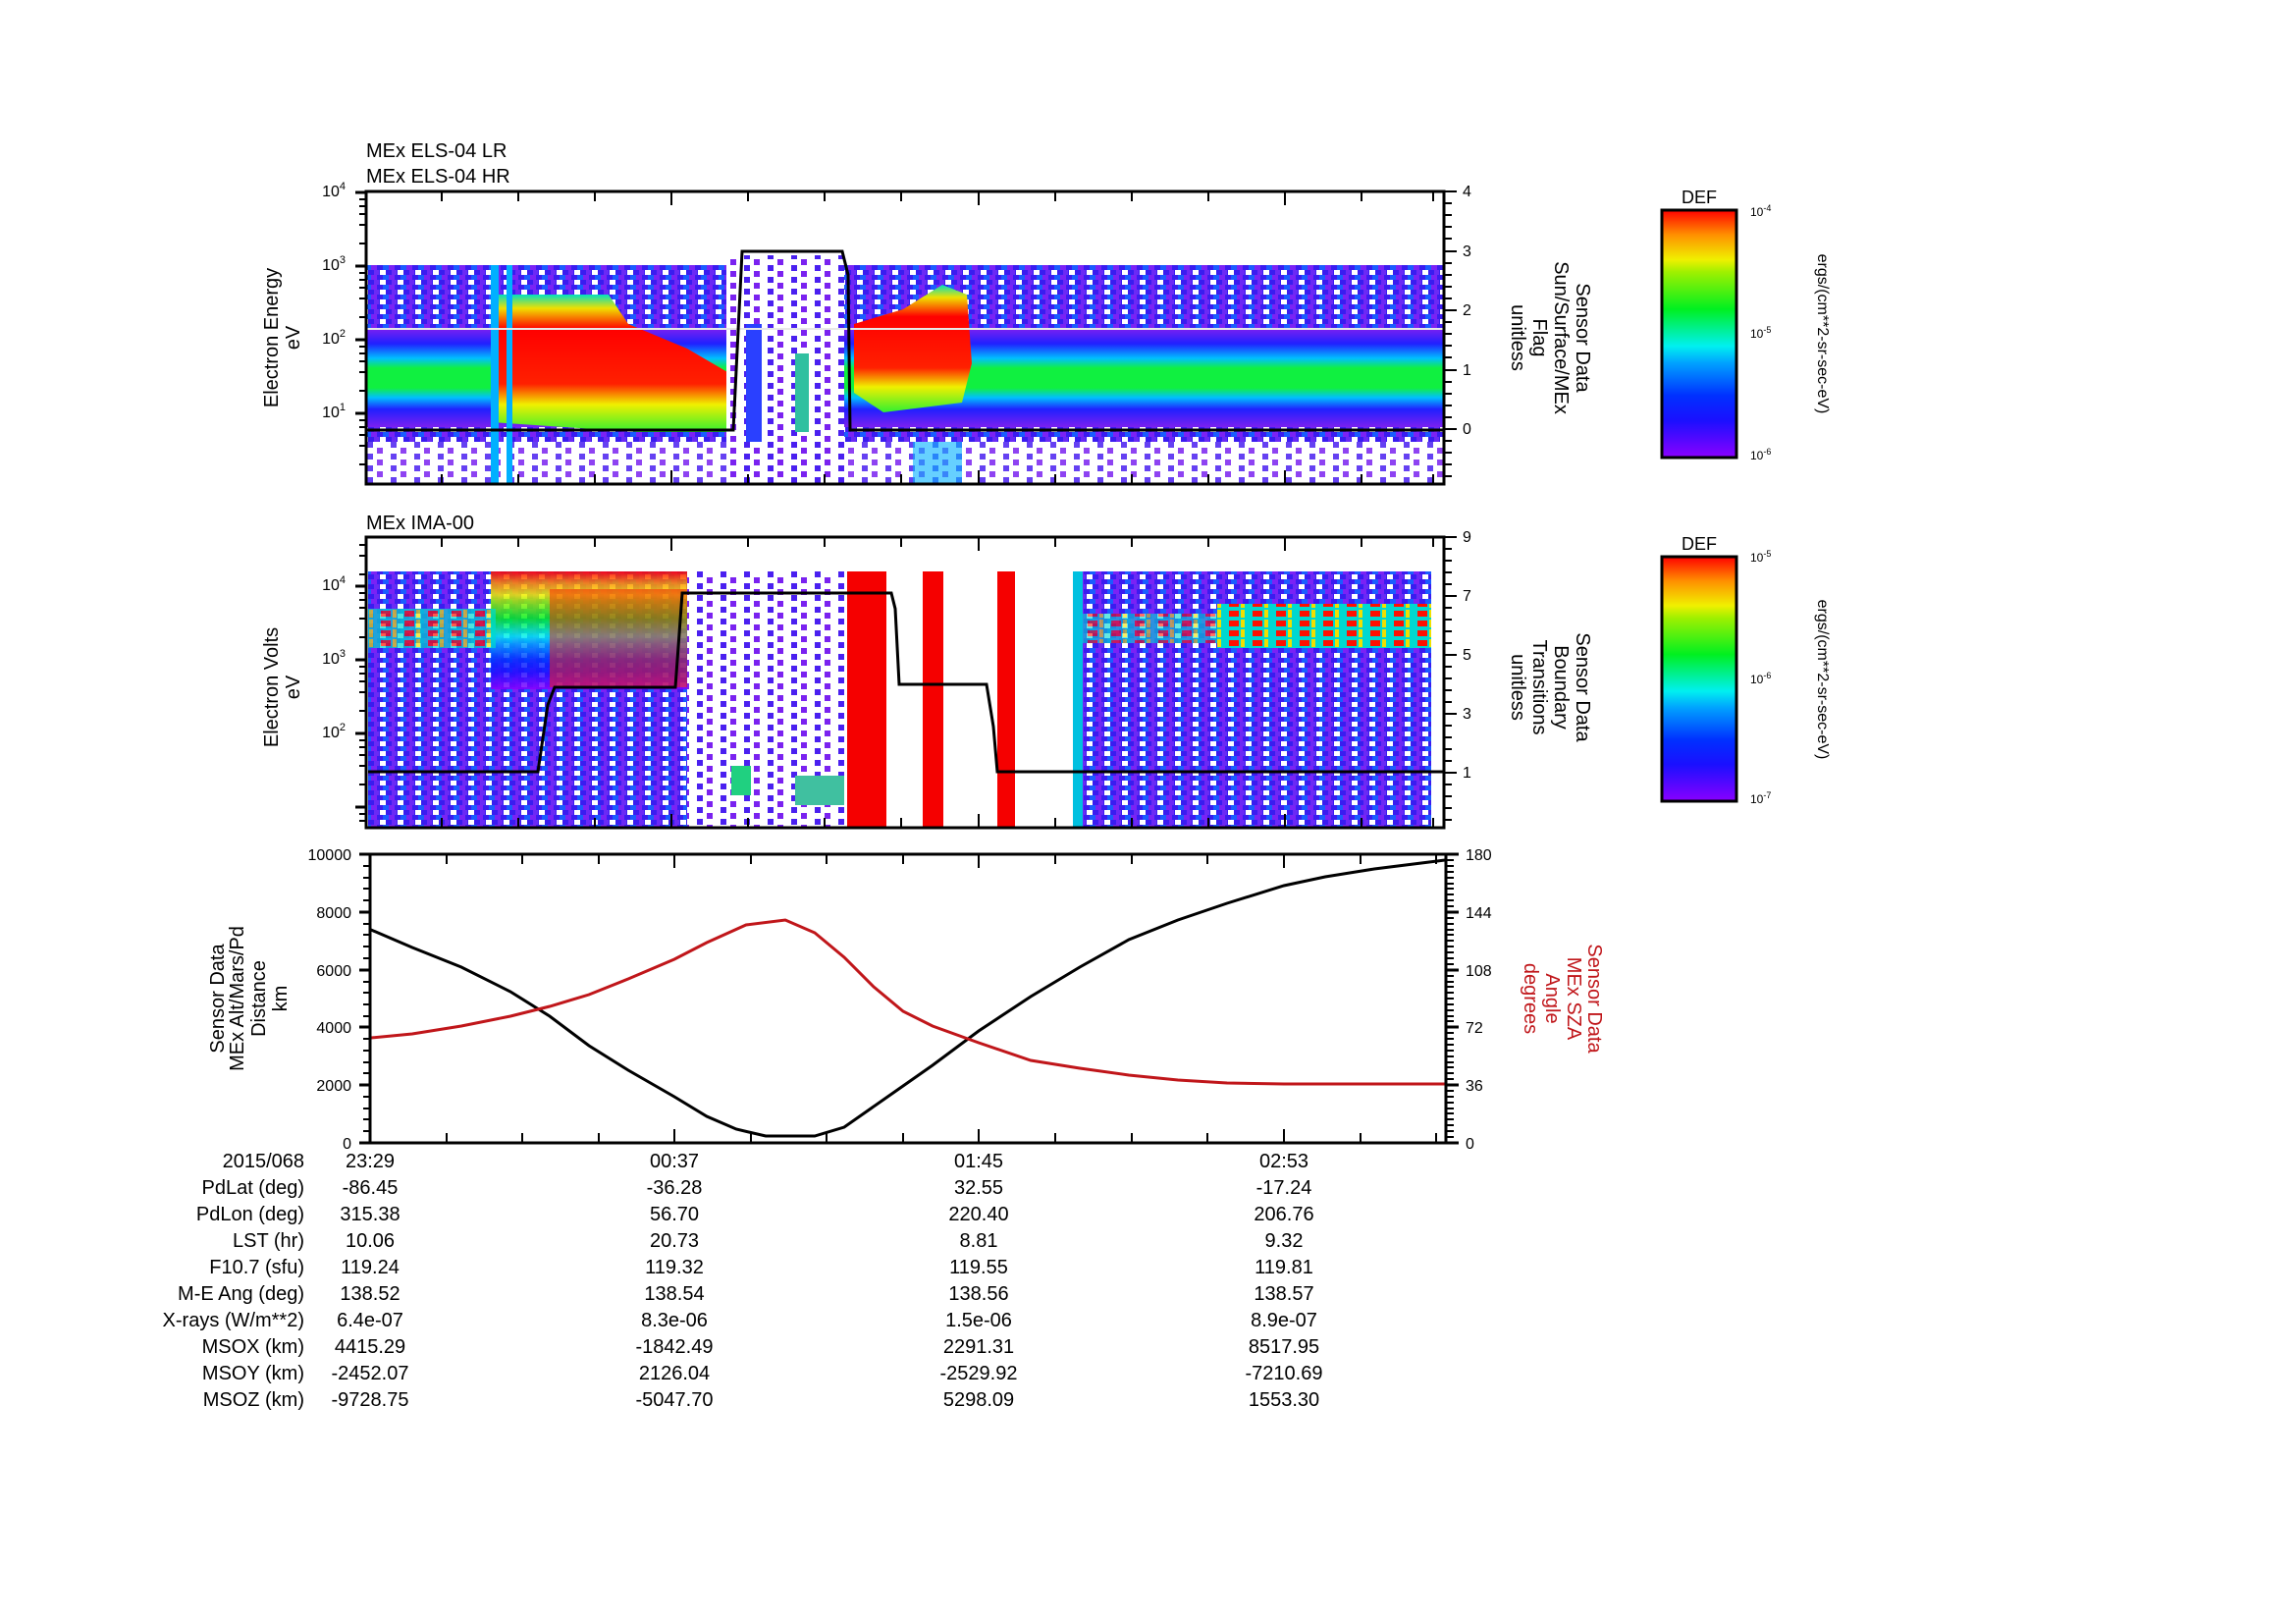  Describe the element at coordinates (334, 584) in the screenshot. I see `svg-text: 104` at that location.